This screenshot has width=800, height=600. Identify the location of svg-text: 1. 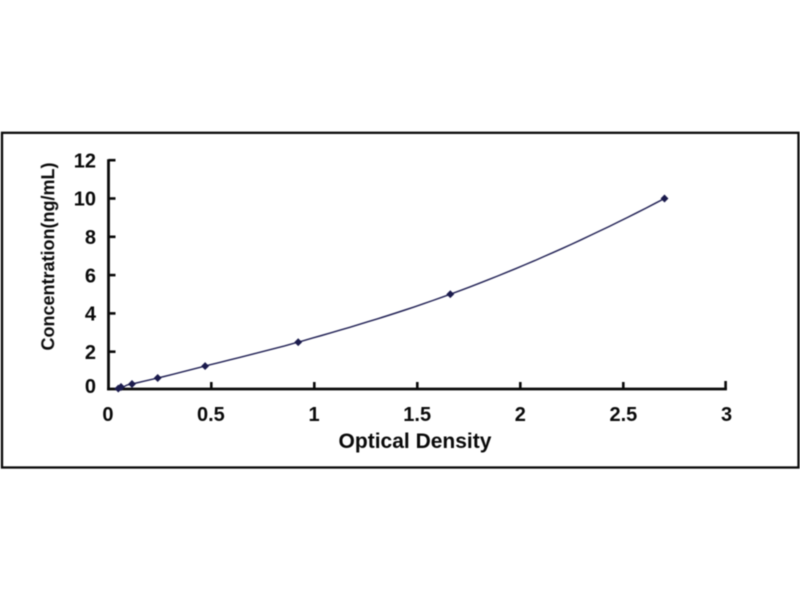
(313, 415).